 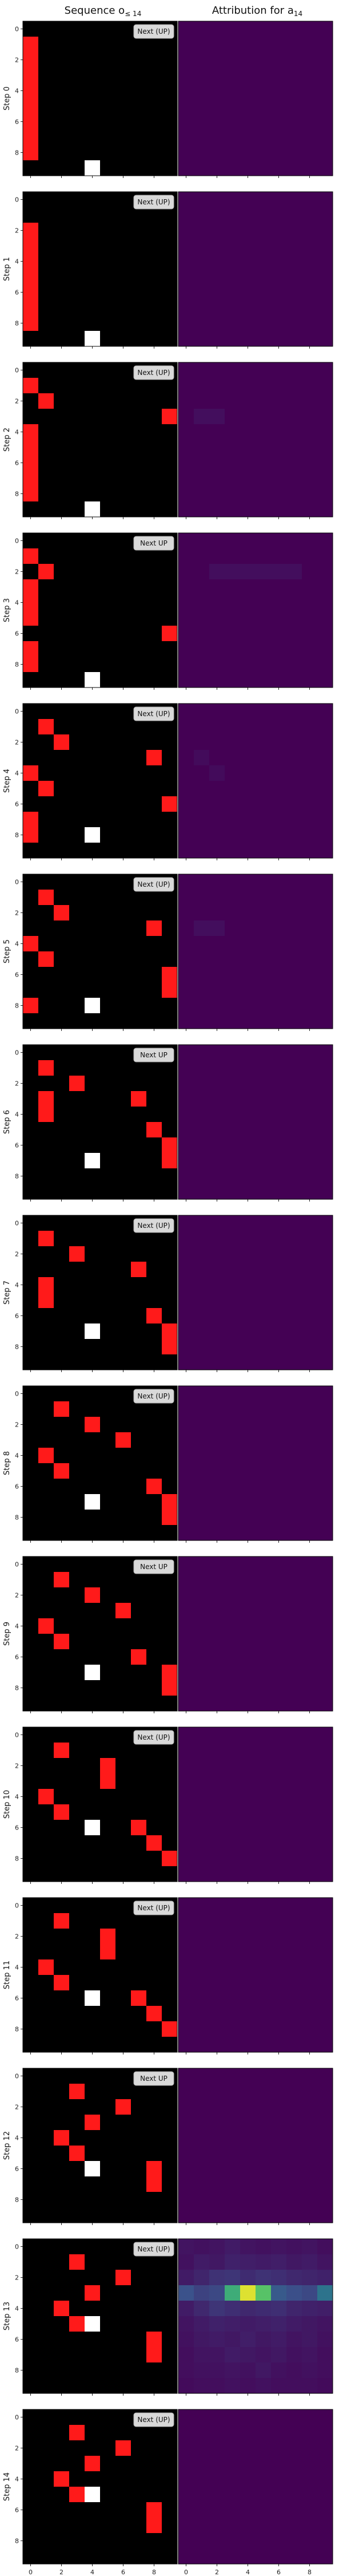 I want to click on step-label: Step 7, so click(x=7, y=1293).